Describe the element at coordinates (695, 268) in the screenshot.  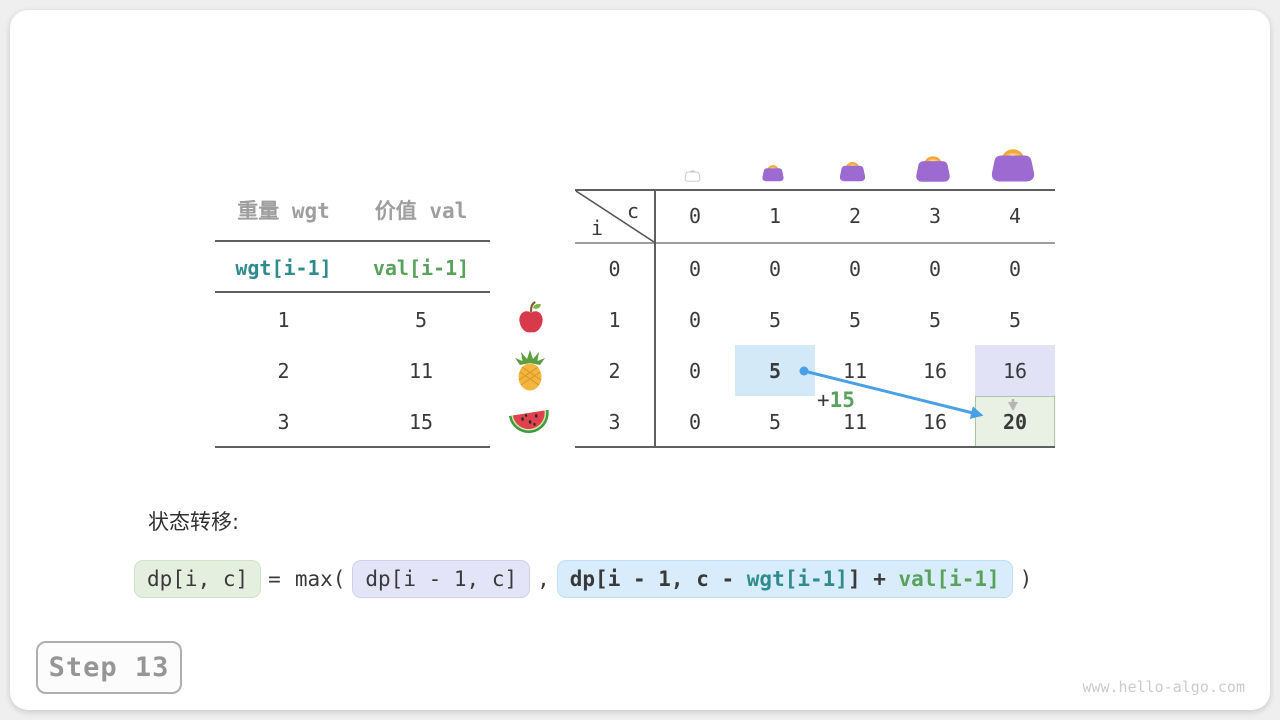
I see `dp-cell-0-0: 0` at that location.